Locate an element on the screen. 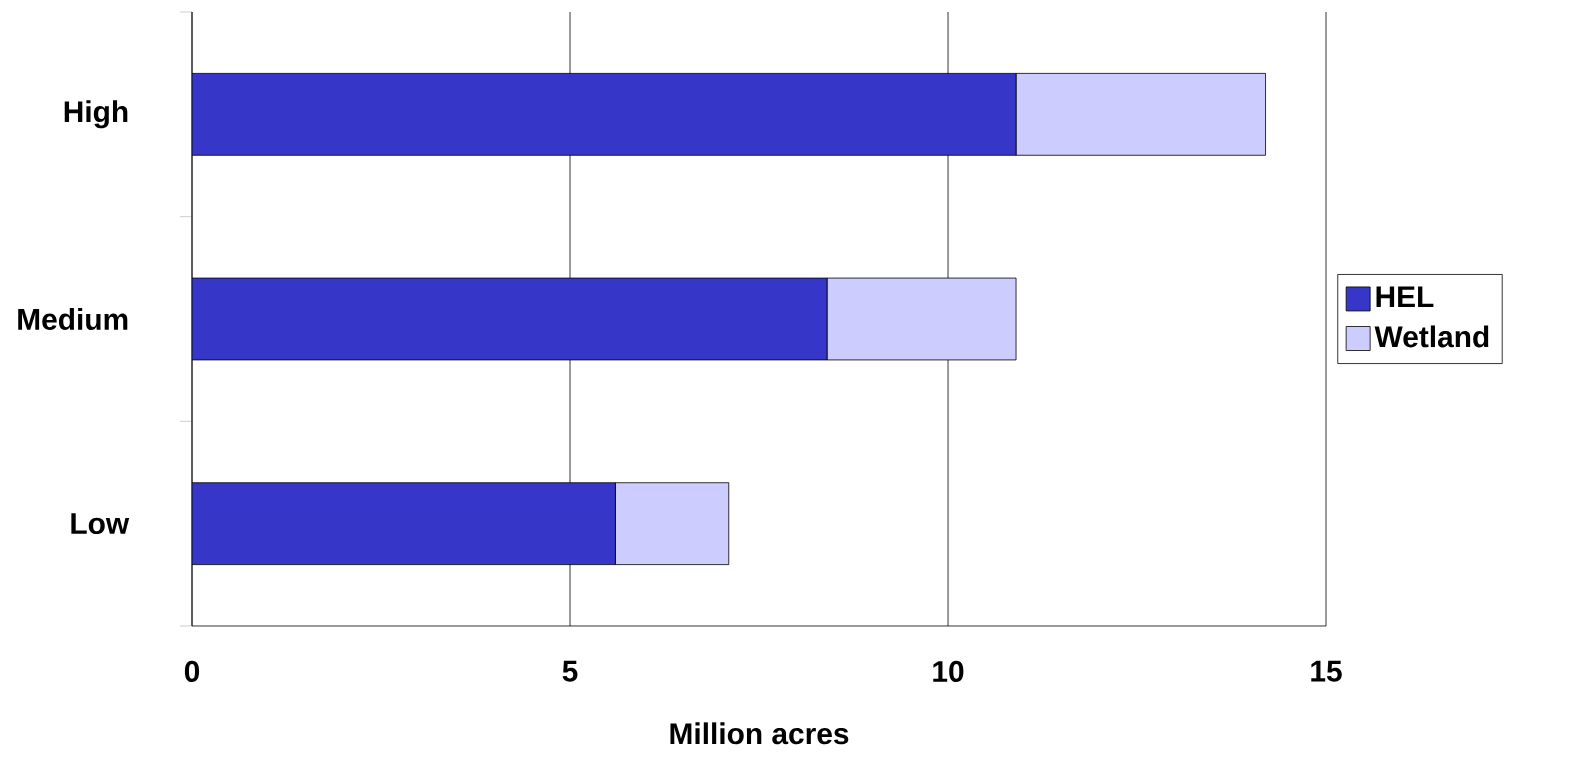 The width and height of the screenshot is (1583, 761). legend-label: Wetland is located at coordinates (1431, 336).